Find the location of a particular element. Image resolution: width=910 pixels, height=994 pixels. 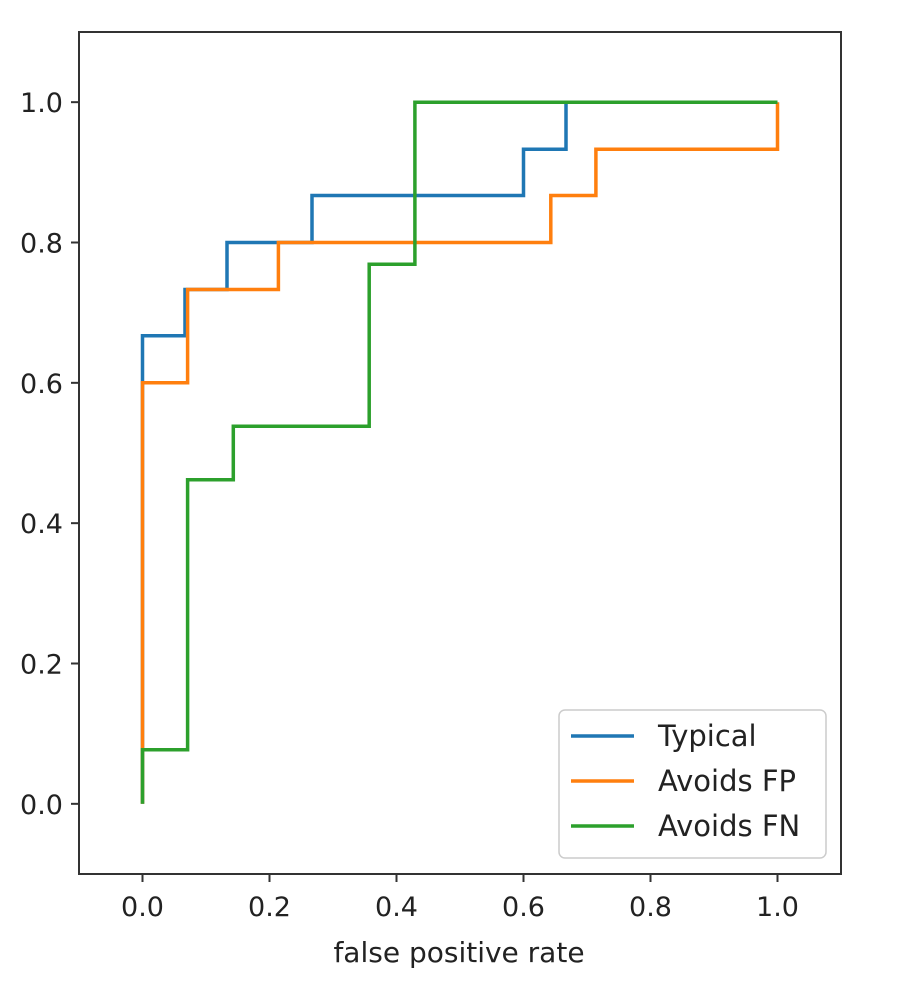

legend-box is located at coordinates (692, 784).